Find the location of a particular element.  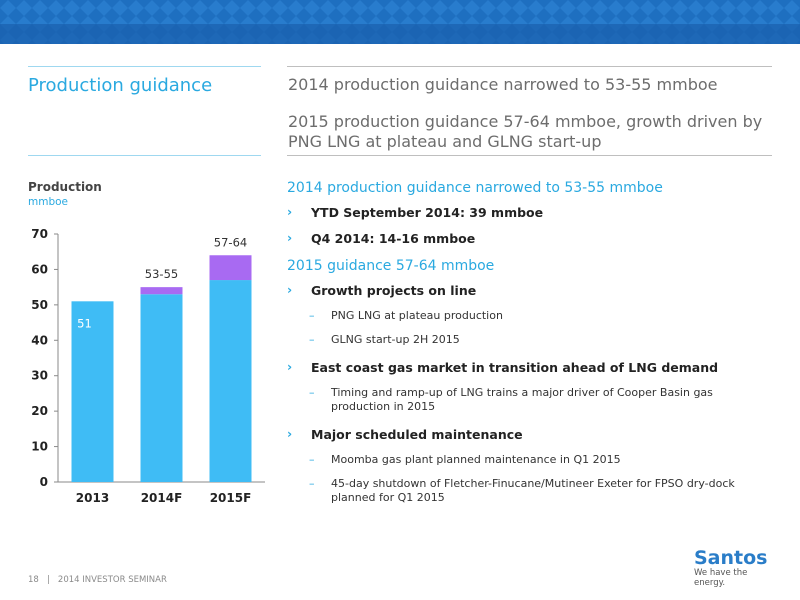

santos-logo: Santos We have the energy. is located at coordinates (734, 568).